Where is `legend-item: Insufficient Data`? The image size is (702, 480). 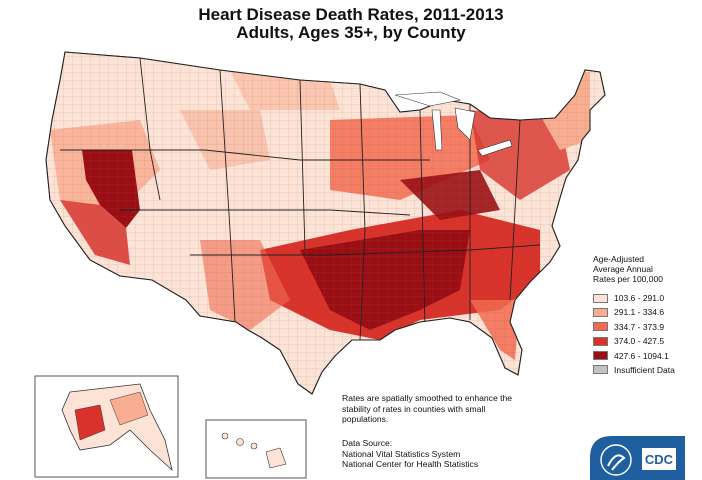
legend-item: Insufficient Data is located at coordinates (634, 370).